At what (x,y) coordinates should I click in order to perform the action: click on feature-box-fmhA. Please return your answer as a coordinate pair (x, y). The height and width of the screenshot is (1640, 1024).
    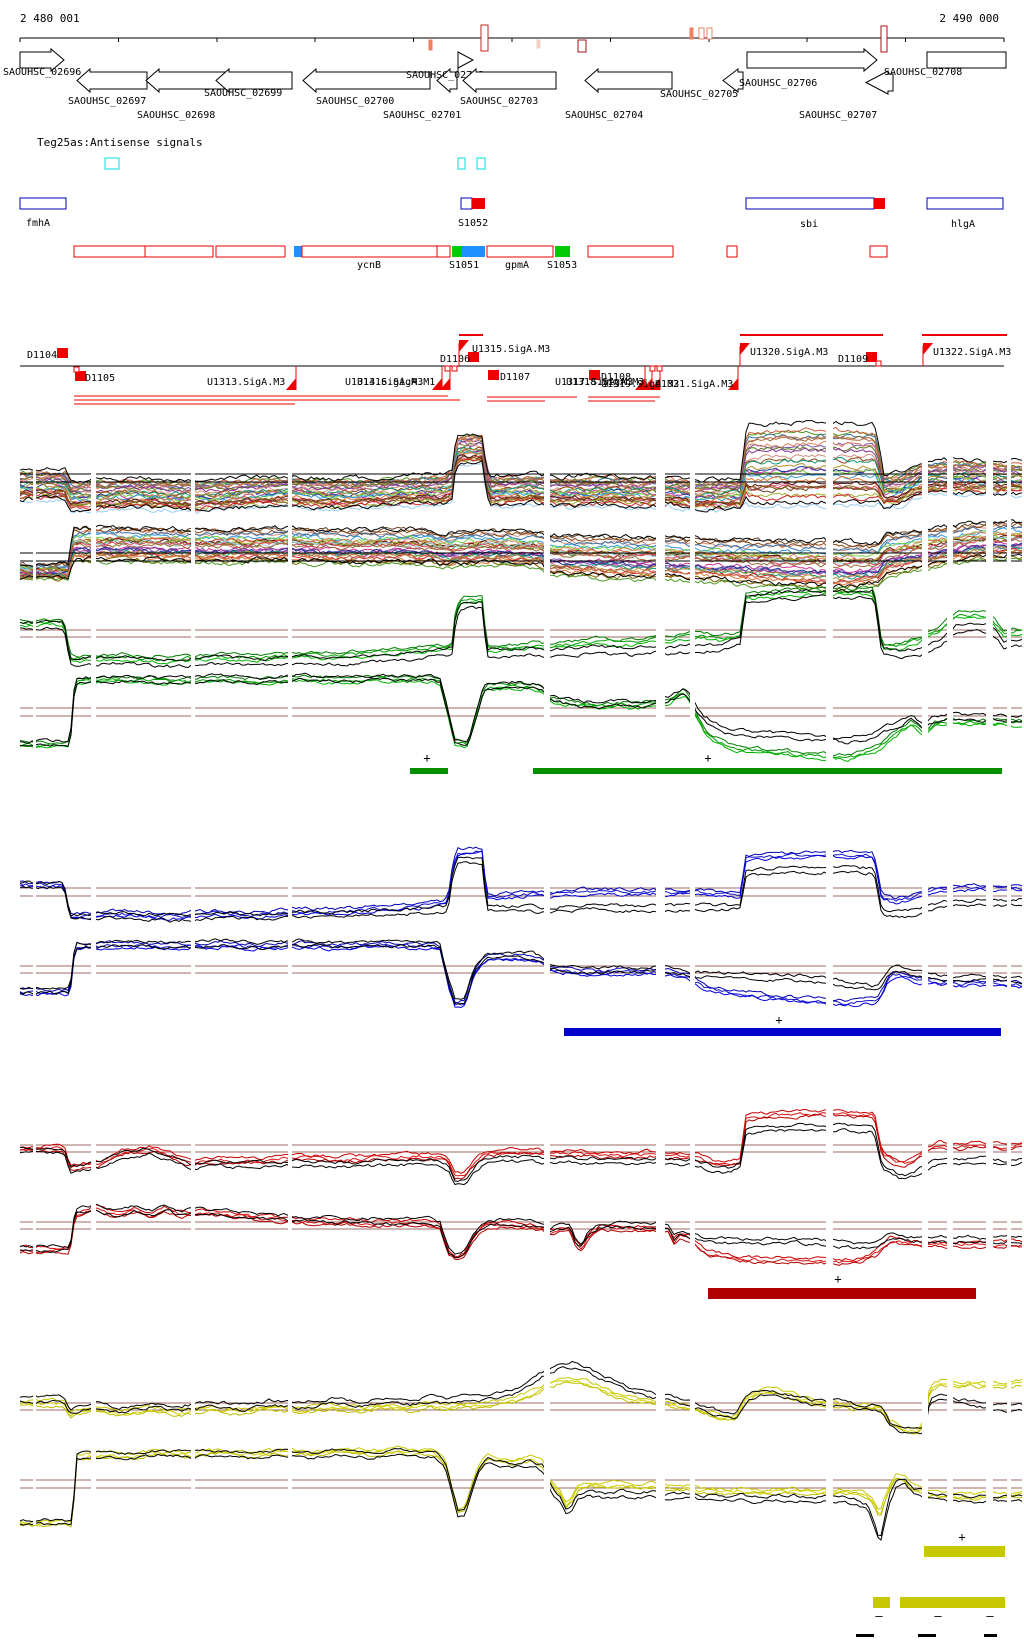
    Looking at the image, I should click on (43, 203).